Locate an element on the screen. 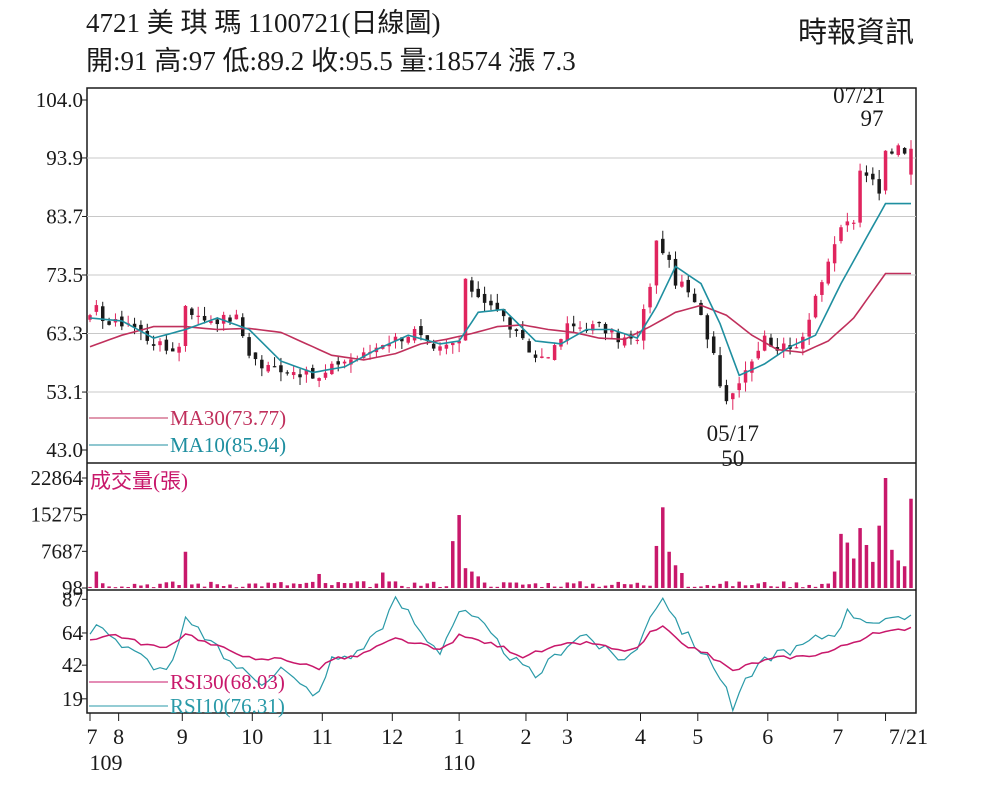  volume-tick-label: 98 is located at coordinates (72, 588).